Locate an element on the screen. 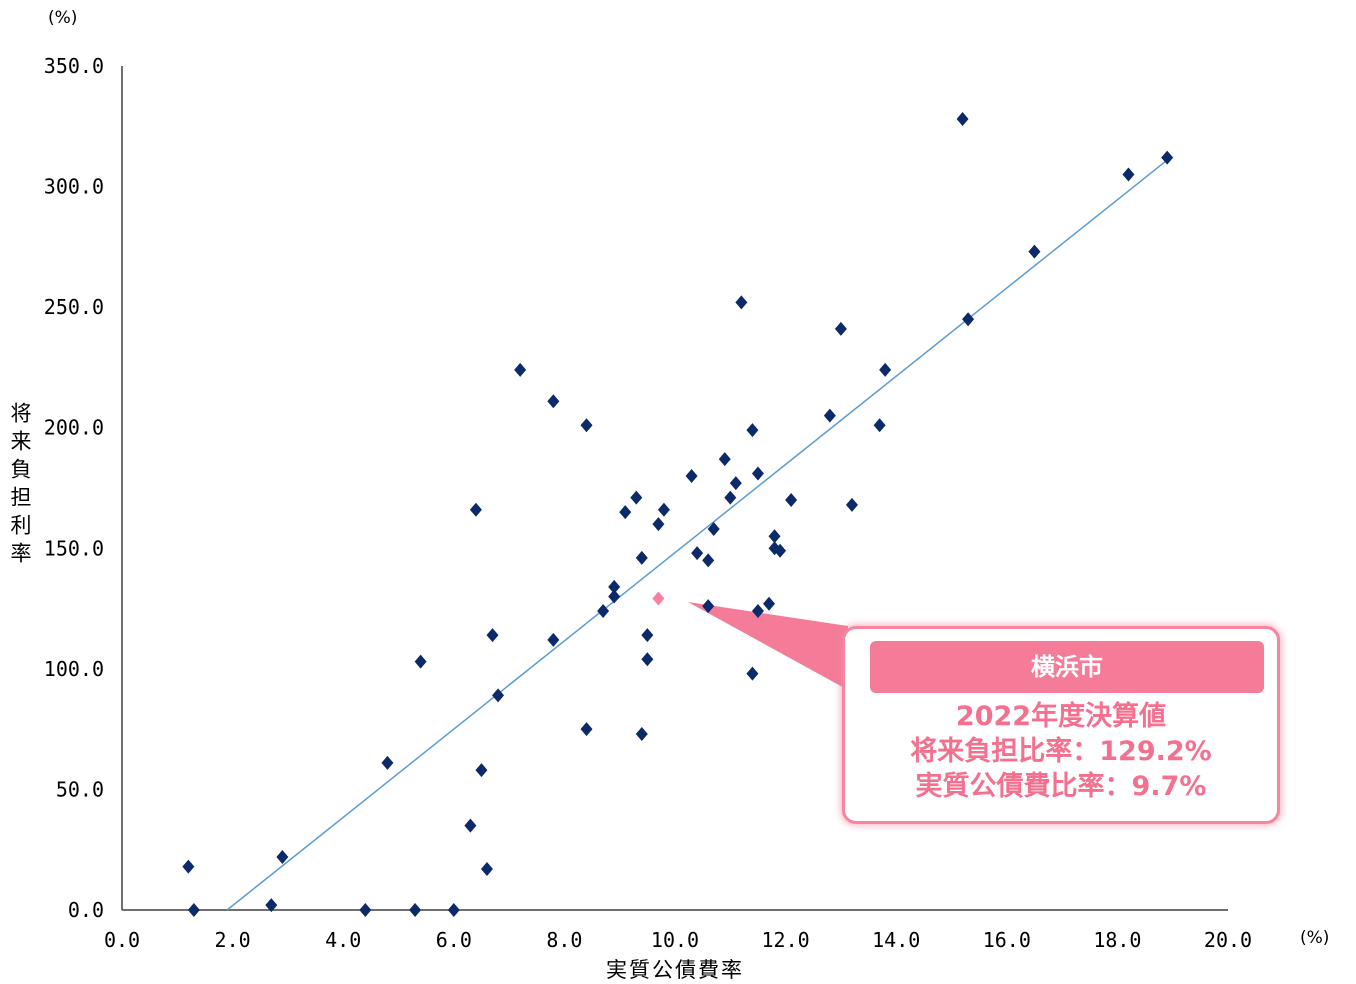 This screenshot has width=1356, height=984. callout-pointer is located at coordinates (768, 646).